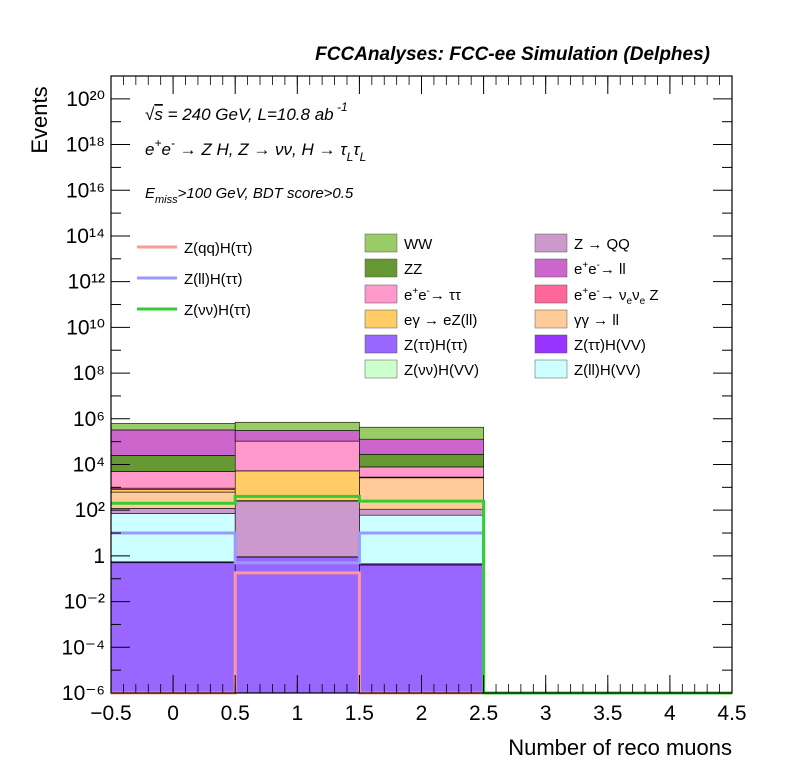 This screenshot has width=796, height=772. What do you see at coordinates (381, 369) in the screenshot?
I see `legend-swatch-zvvhvv` at bounding box center [381, 369].